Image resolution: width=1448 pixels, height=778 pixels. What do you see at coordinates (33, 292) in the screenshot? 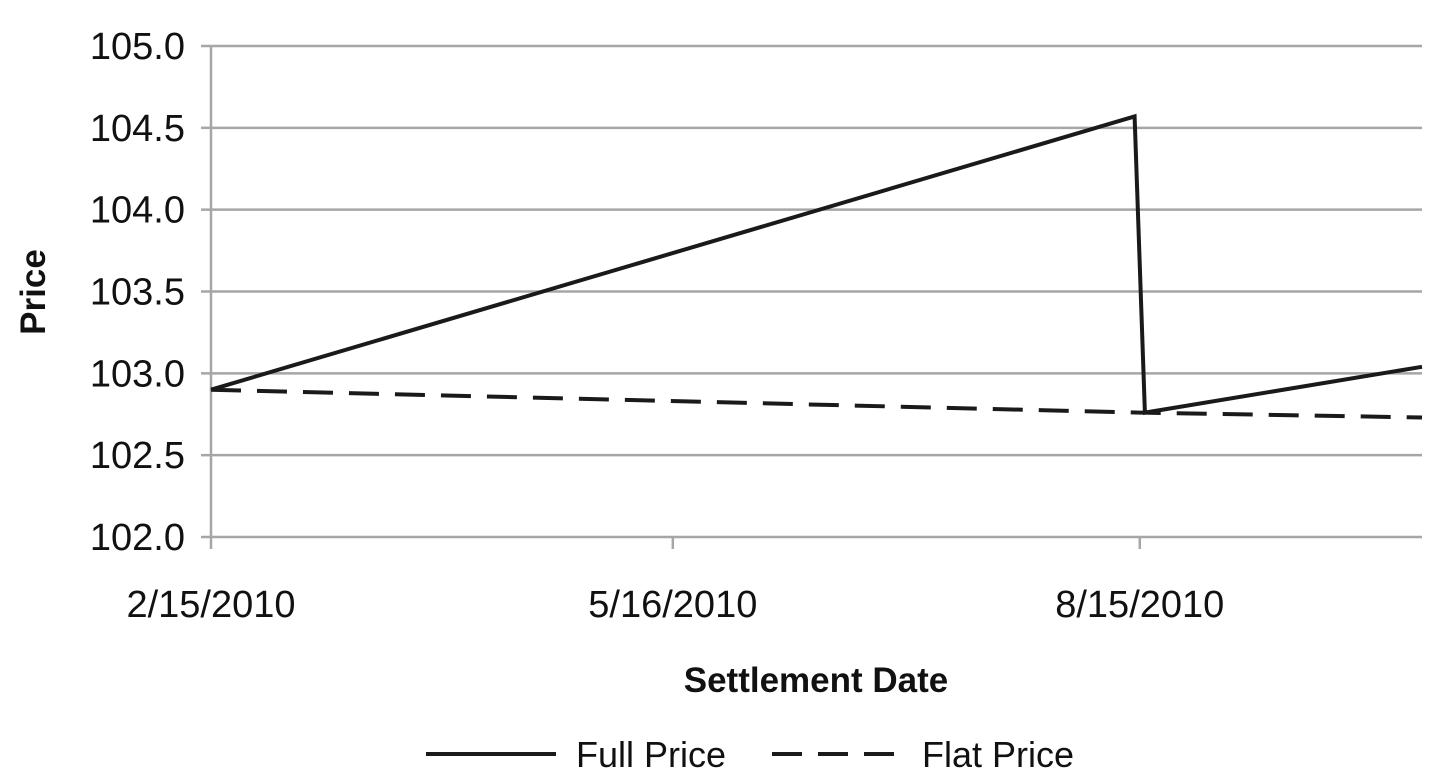
I see `y-axis-title: Price` at bounding box center [33, 292].